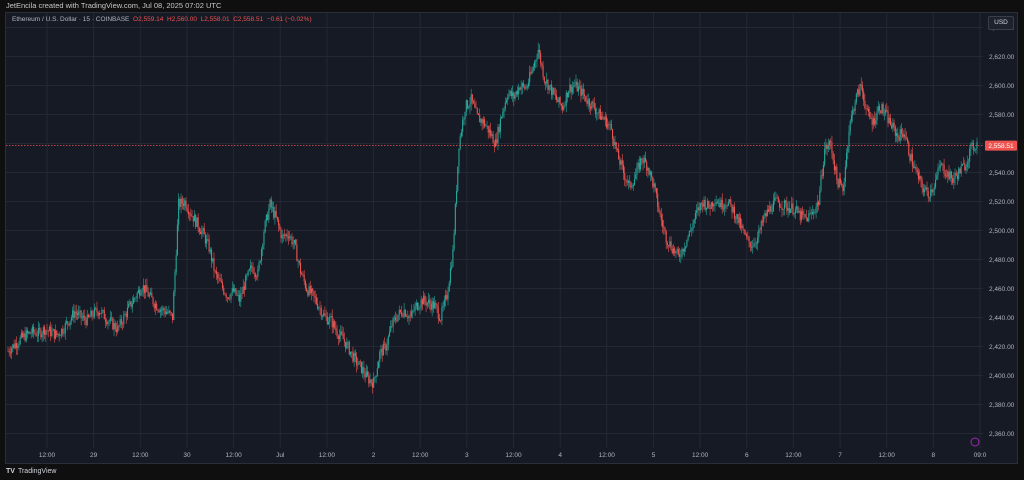 This screenshot has width=1024, height=480. Describe the element at coordinates (512, 472) in the screenshot. I see `footer-bar: TV TradingView` at that location.